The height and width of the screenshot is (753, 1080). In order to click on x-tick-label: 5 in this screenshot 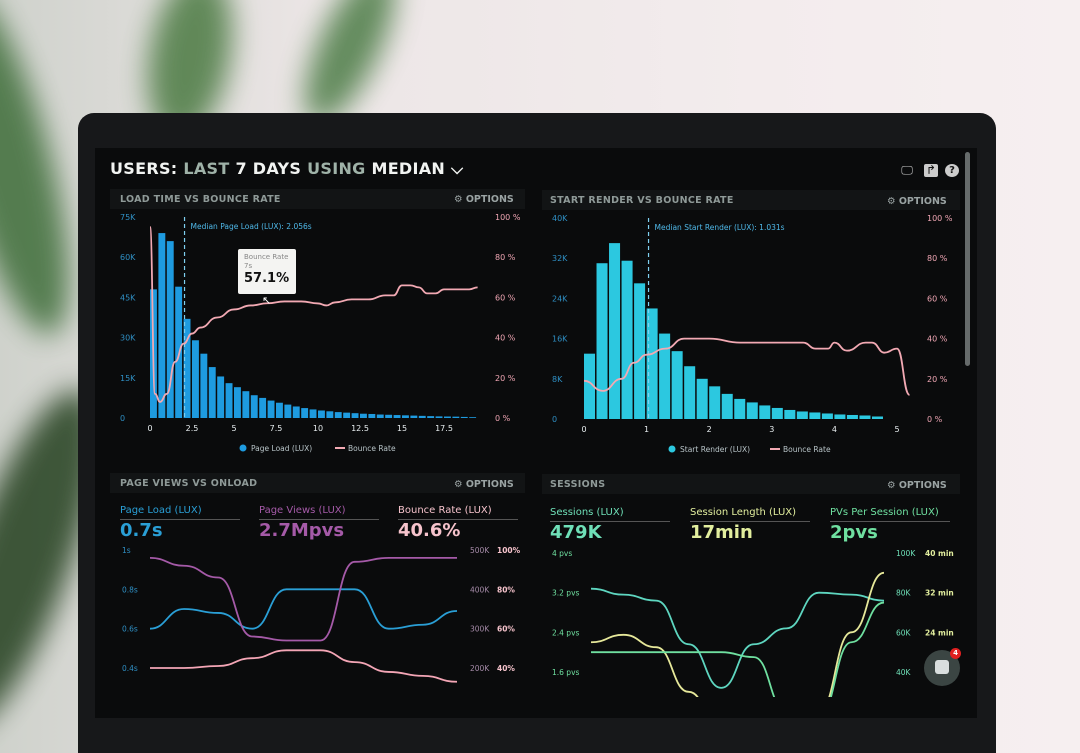, I will do `click(233, 428)`.